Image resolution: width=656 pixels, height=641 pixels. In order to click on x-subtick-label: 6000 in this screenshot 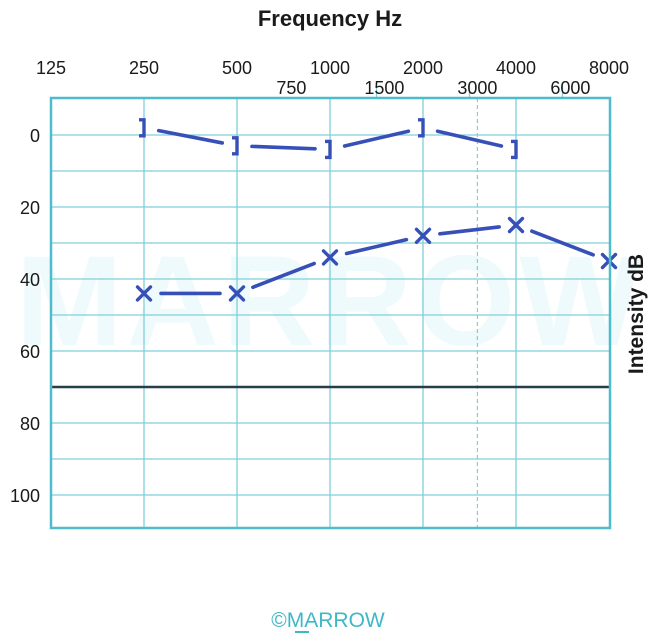, I will do `click(570, 88)`.